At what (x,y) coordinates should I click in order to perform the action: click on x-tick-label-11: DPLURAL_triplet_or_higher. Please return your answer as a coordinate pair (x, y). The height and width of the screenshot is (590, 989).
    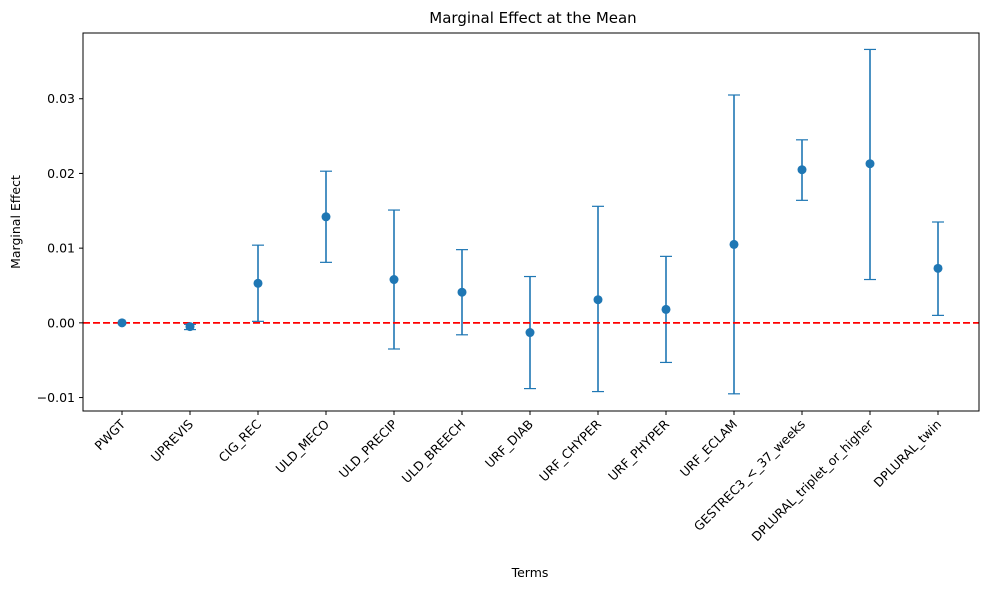
    Looking at the image, I should click on (812, 480).